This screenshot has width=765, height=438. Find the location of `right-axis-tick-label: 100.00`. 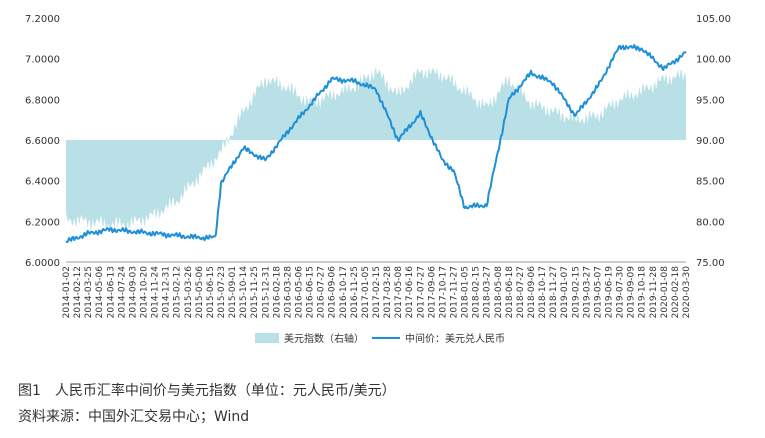

right-axis-tick-label: 100.00 is located at coordinates (713, 60).